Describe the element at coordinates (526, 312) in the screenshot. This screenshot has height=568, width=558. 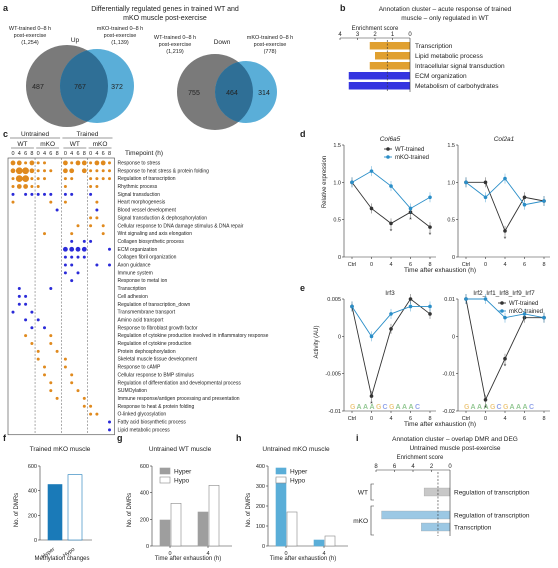
I see `e-right-legend-label: mKO-trained` at that location.